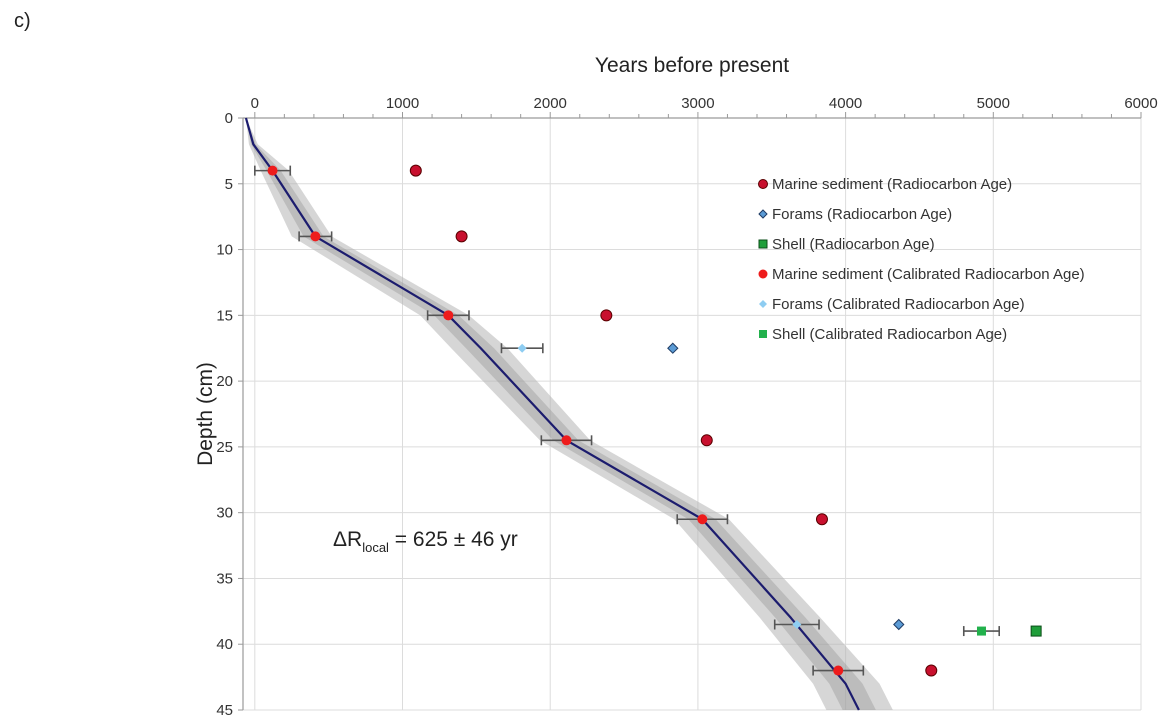 This screenshot has width=1173, height=717. Describe the element at coordinates (402, 103) in the screenshot. I see `x-tick-label: 1000` at that location.